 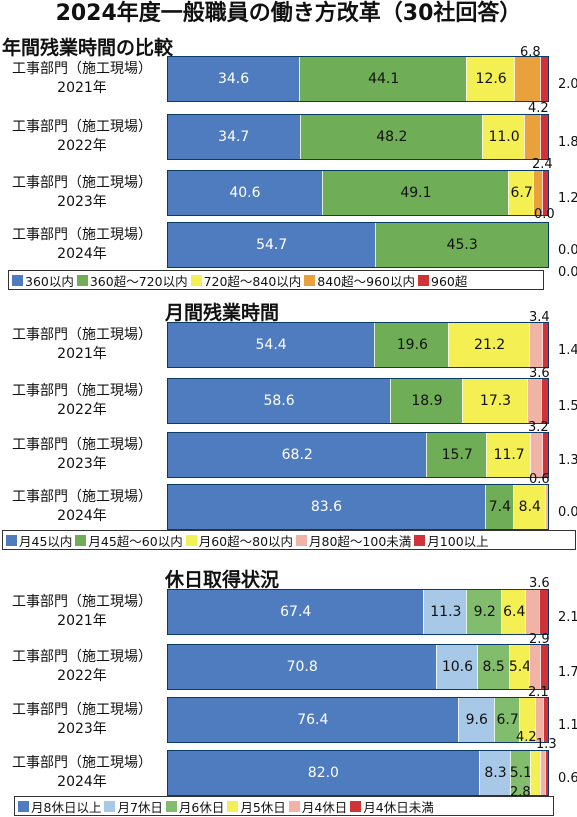 What do you see at coordinates (530, 52) in the screenshot?
I see `bar-value-label: 6.8` at bounding box center [530, 52].